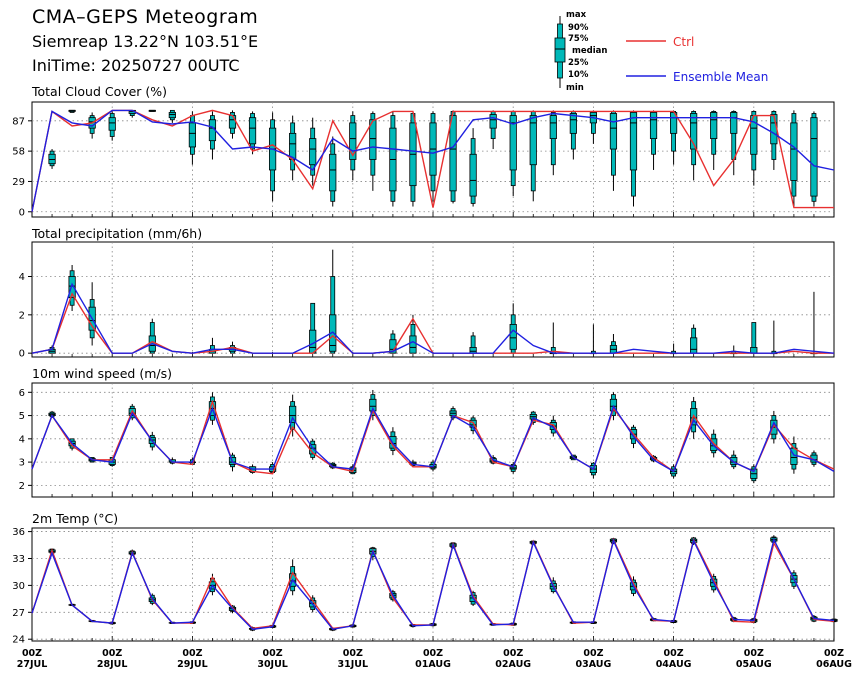 The width and height of the screenshot is (860, 680). Describe the element at coordinates (576, 15) in the screenshot. I see `legend-box-label: max` at that location.